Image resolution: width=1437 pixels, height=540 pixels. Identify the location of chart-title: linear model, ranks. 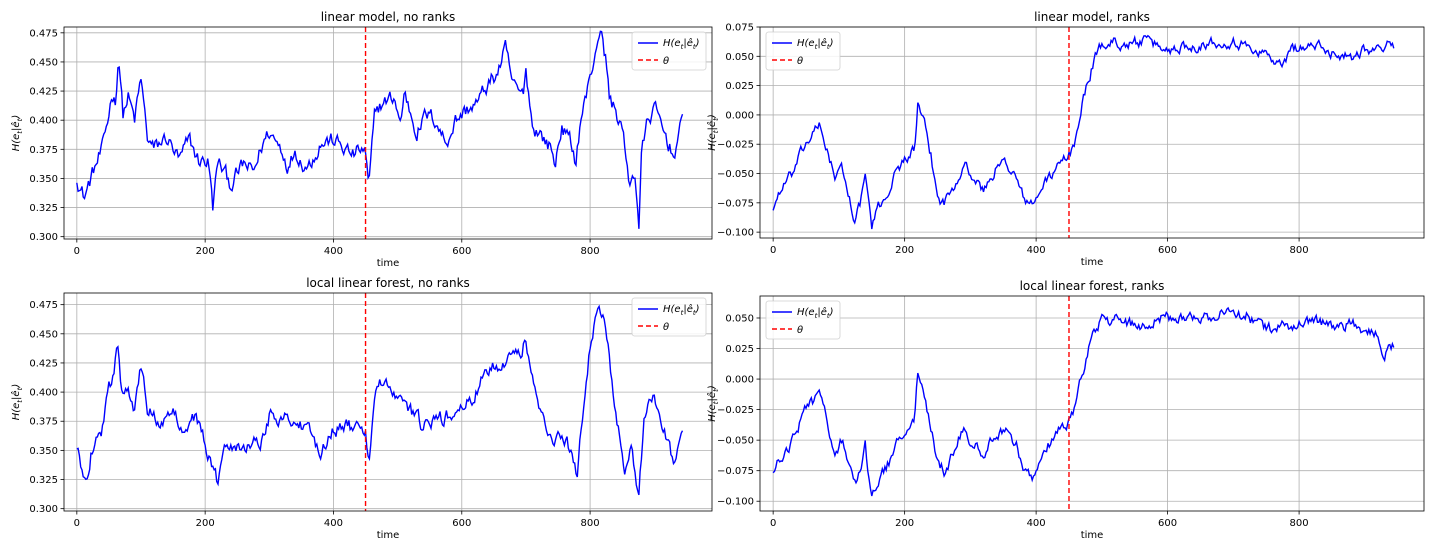
(1092, 17).